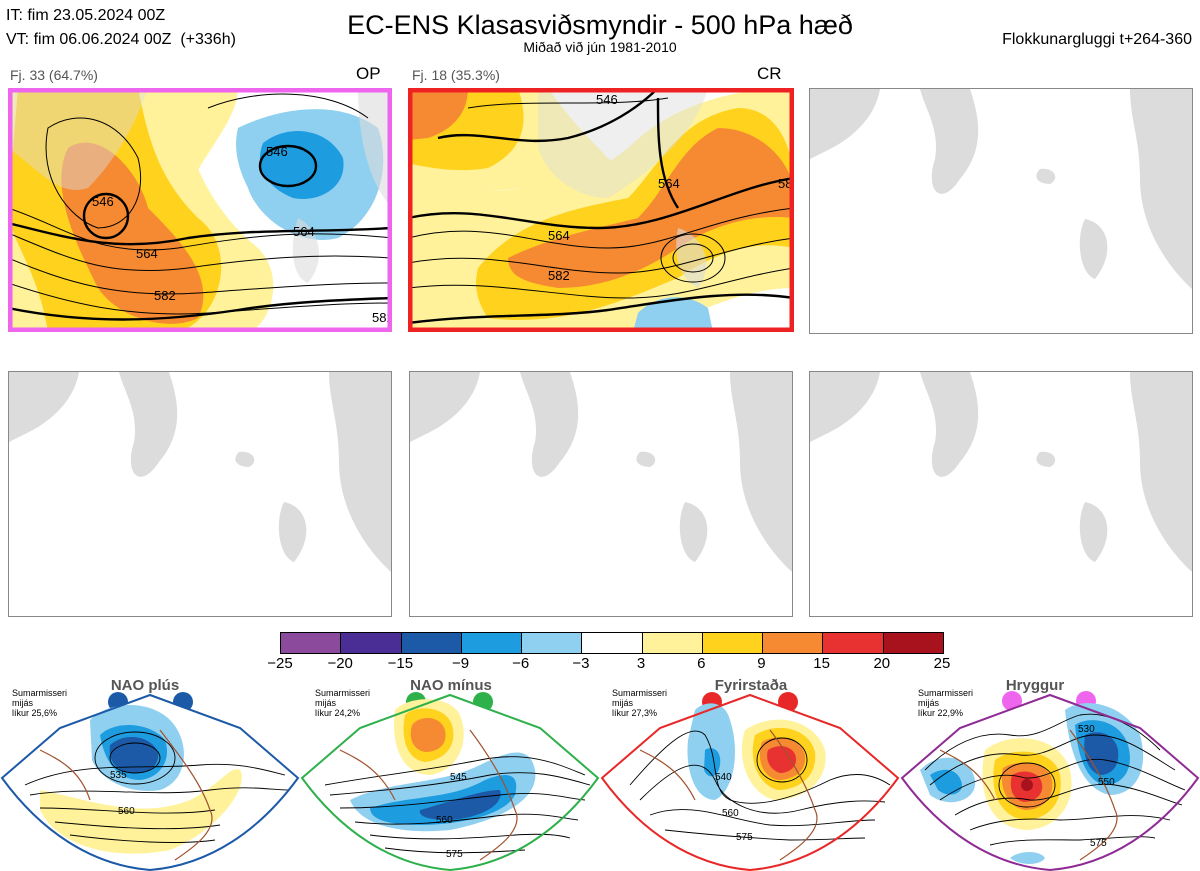 This screenshot has height=871, width=1200. I want to click on panel-2-contour-label-3: 564, so click(669, 183).